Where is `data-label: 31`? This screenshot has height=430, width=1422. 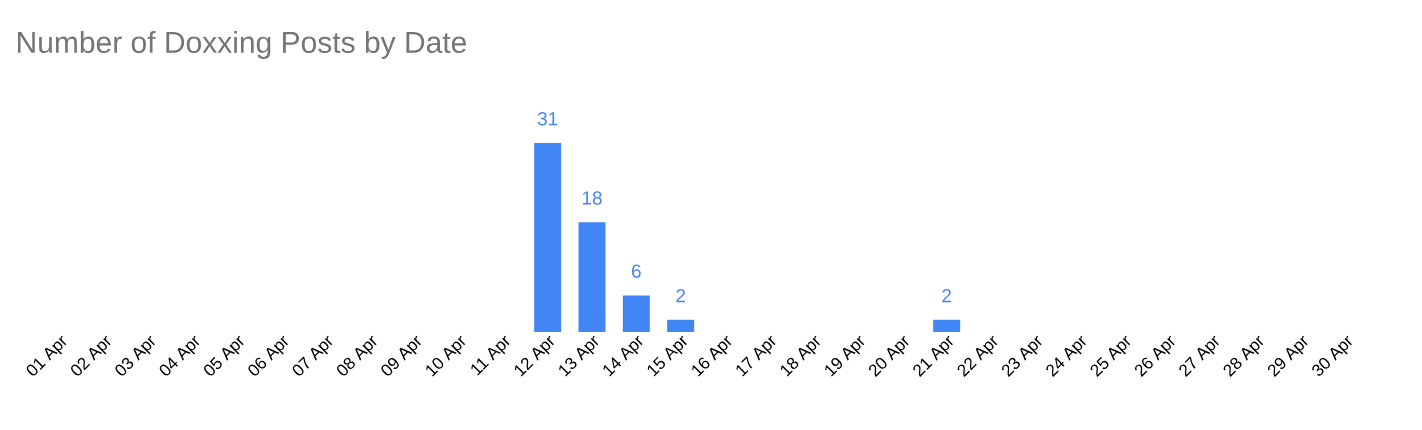 data-label: 31 is located at coordinates (547, 119).